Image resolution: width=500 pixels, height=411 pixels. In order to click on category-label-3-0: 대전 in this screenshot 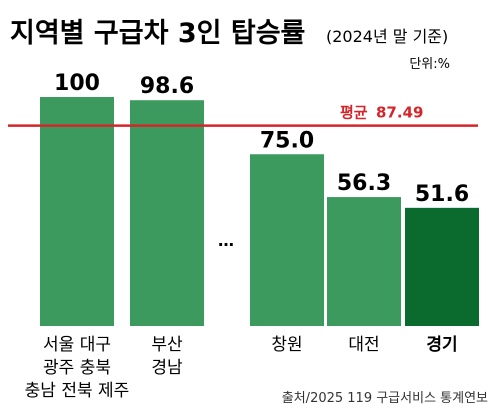, I will do `click(363, 345)`.